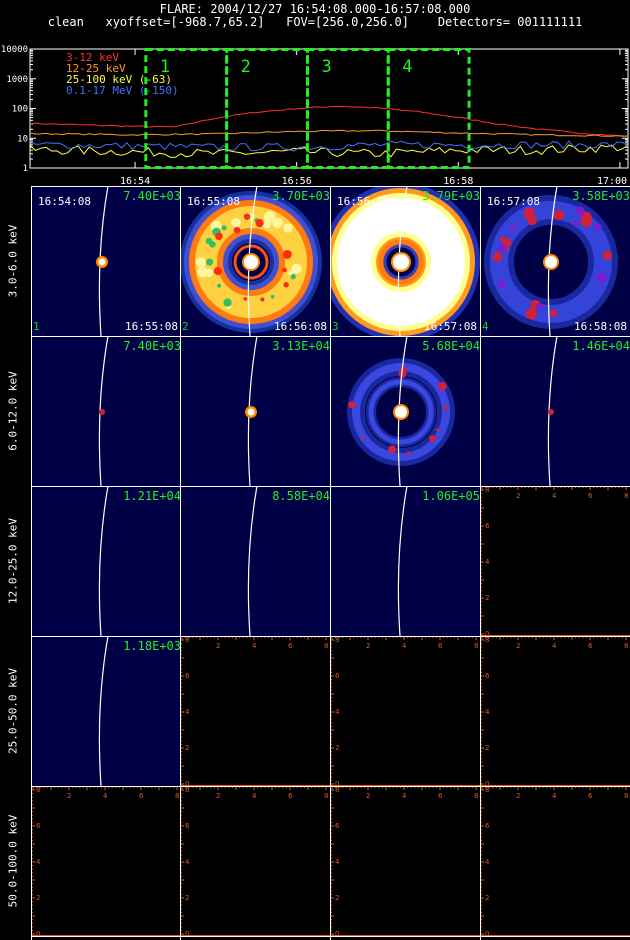  What do you see at coordinates (106, 861) in the screenshot?
I see `image-cell-r5-c1: 0 2 2 4 4 6 6 8 8` at bounding box center [106, 861].